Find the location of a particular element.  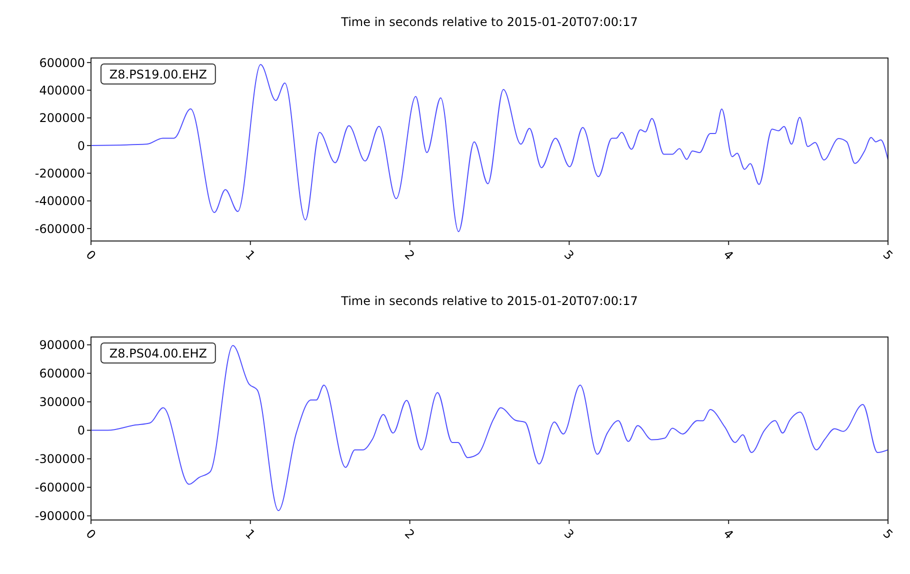

y-tick-label: 200000 is located at coordinates (62, 118).